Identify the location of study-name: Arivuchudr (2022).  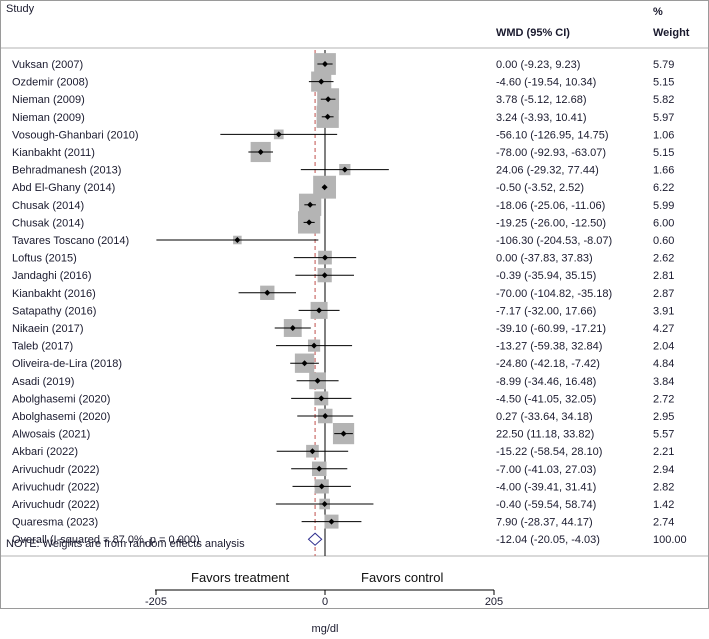
(55, 505).